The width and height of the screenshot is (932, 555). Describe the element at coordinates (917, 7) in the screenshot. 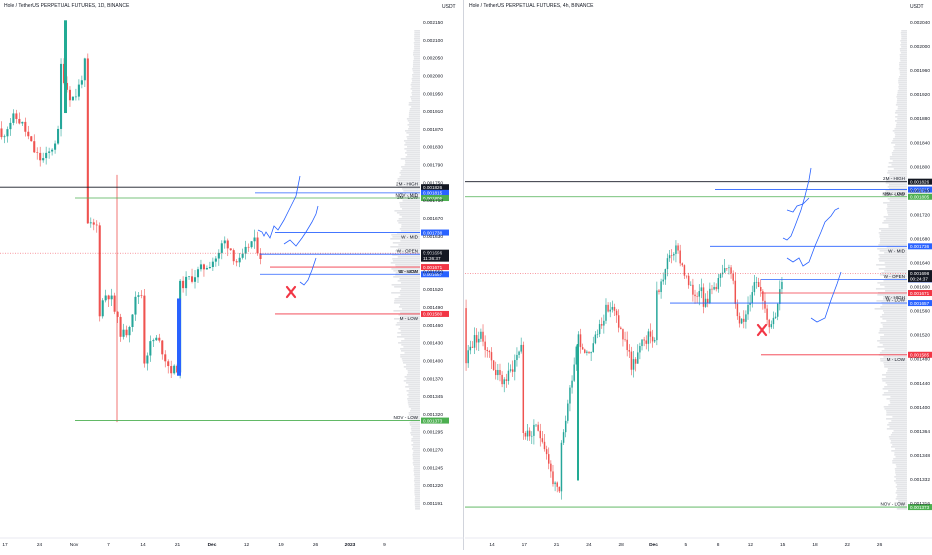

I see `unit-label-4h: USDT` at that location.